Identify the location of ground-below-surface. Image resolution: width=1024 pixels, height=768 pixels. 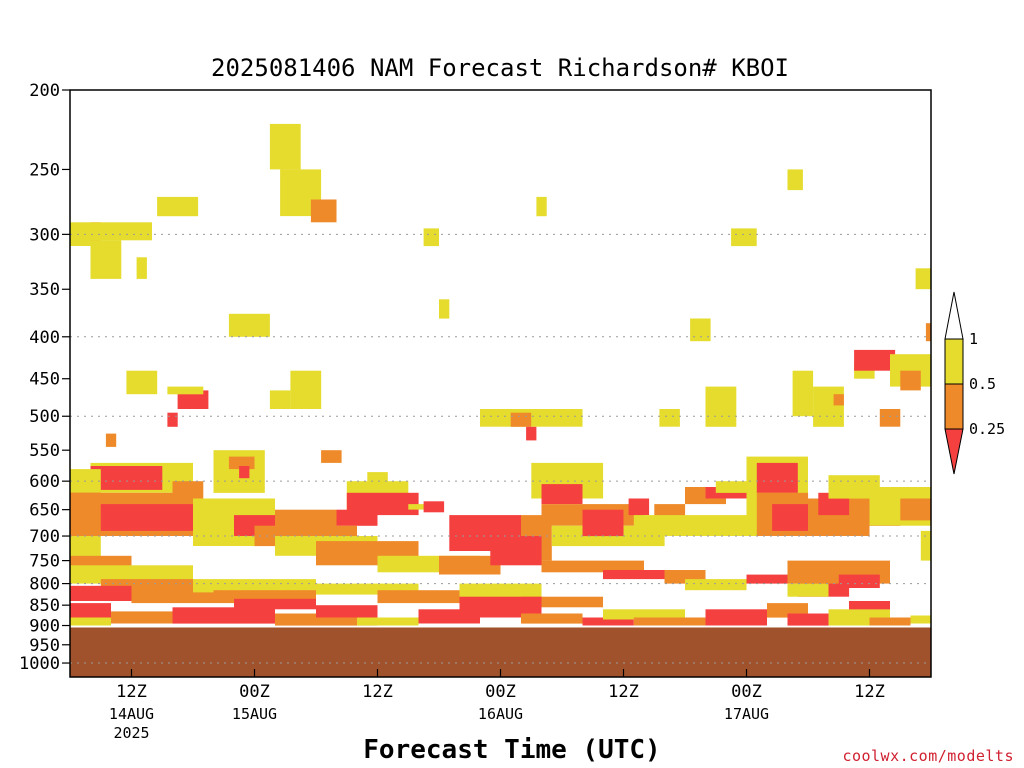
(500, 652).